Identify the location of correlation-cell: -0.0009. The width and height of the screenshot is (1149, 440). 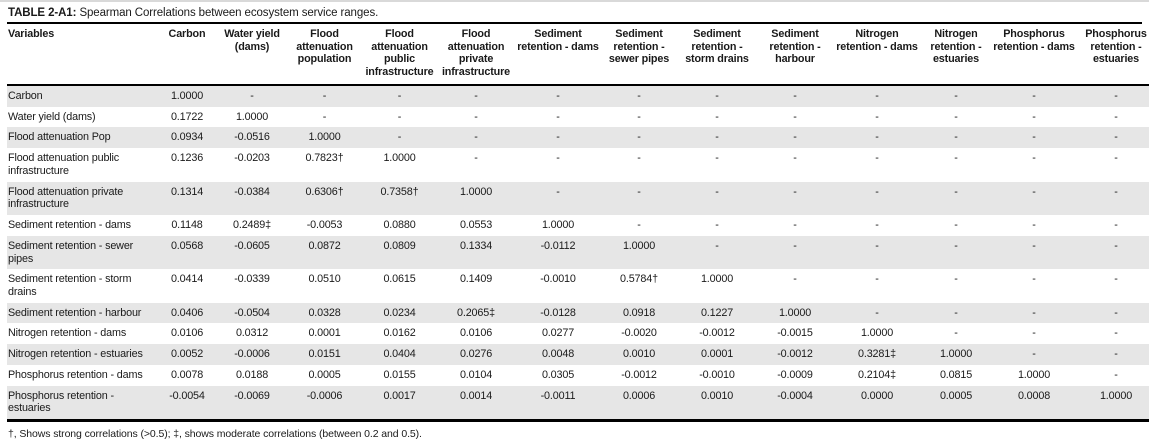
(795, 374).